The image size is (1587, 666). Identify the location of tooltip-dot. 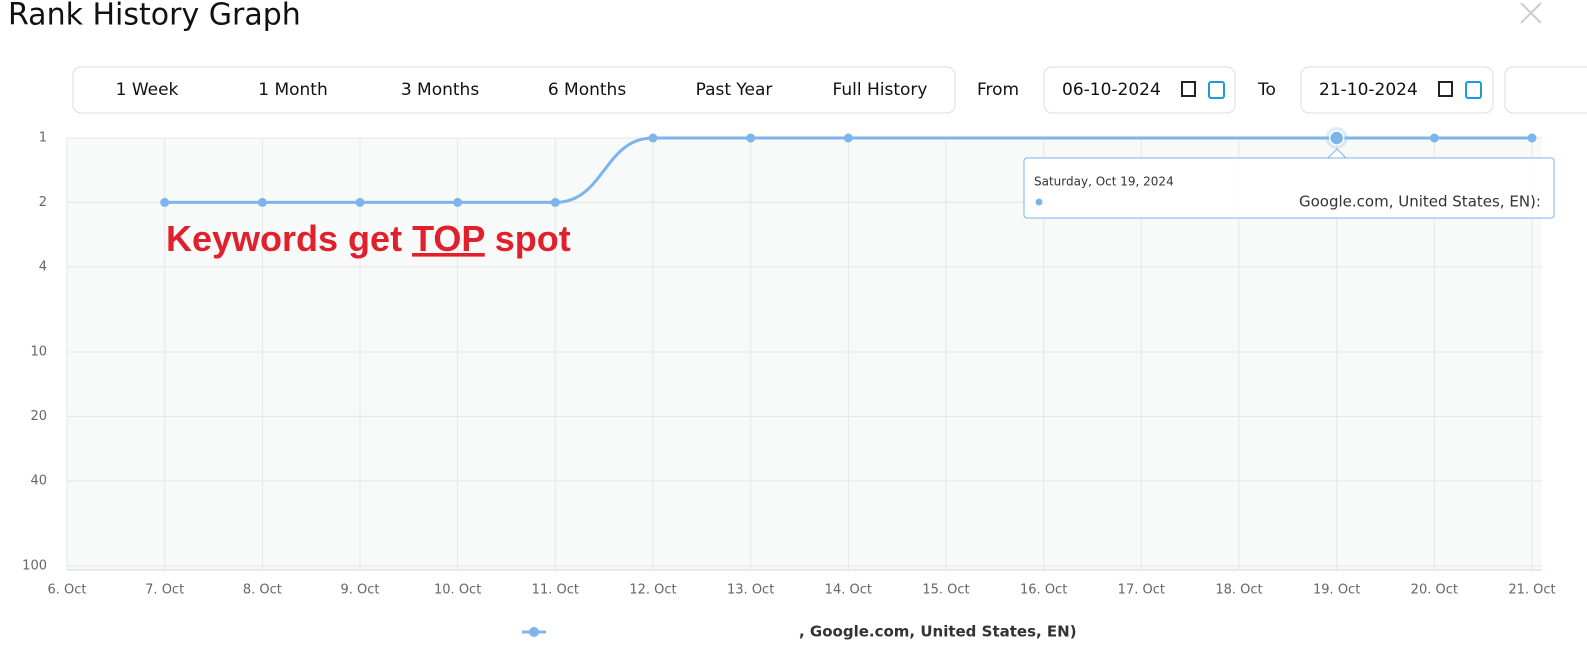
(1039, 202).